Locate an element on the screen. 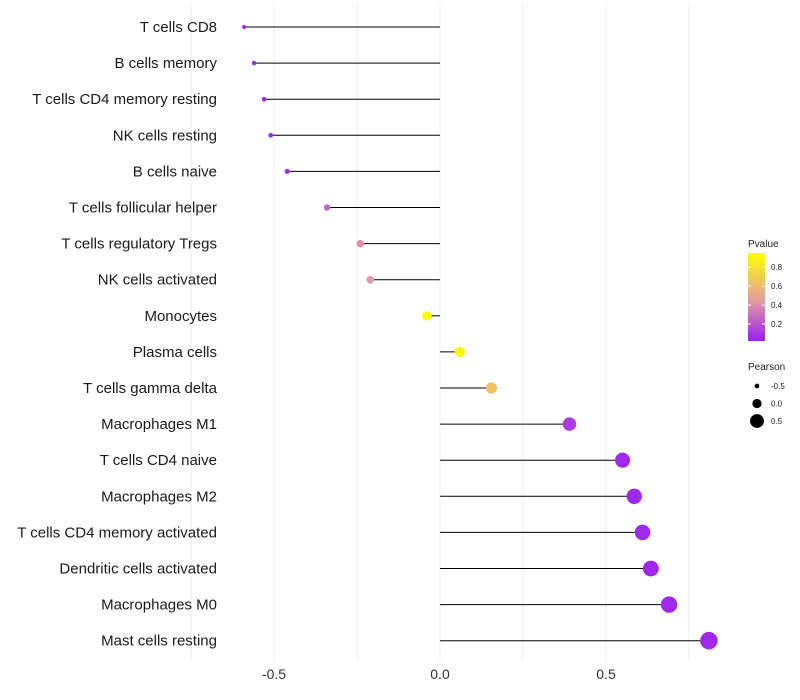 The image size is (800, 700). x-tick-1: 0.0 is located at coordinates (440, 674).